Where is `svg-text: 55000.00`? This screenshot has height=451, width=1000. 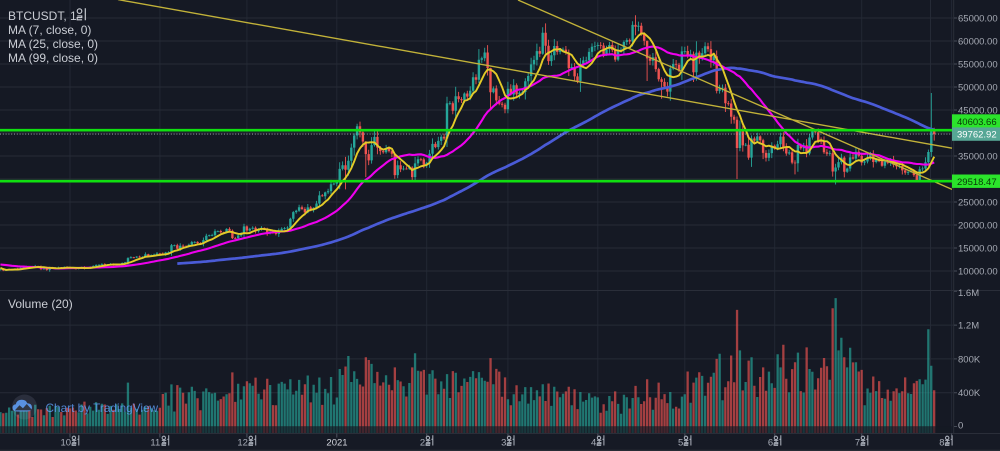
svg-text: 55000.00 is located at coordinates (978, 65).